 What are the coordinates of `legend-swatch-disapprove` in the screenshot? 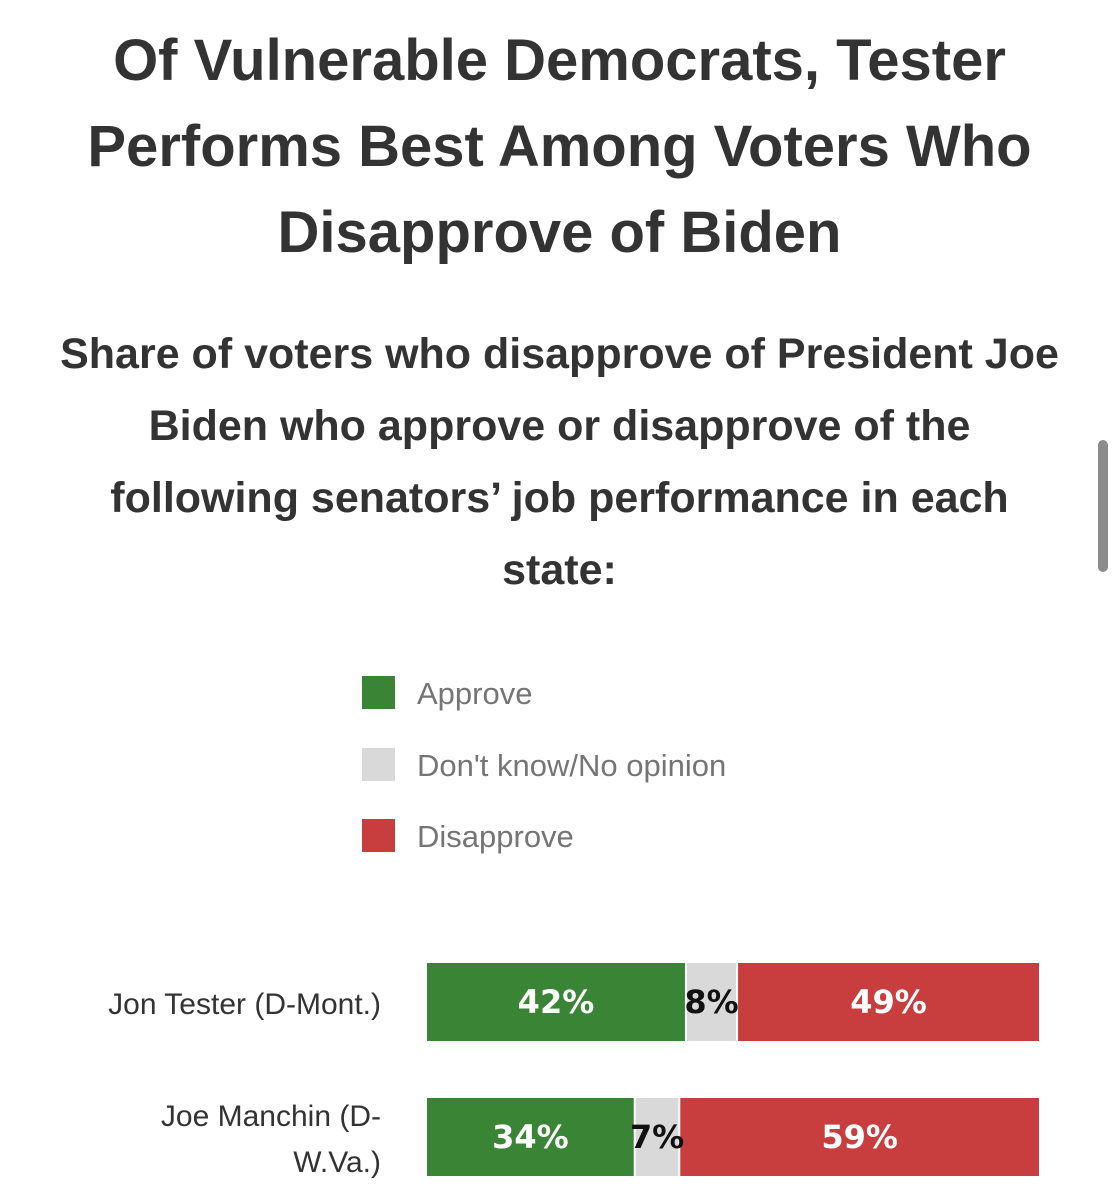 It's located at (378, 835).